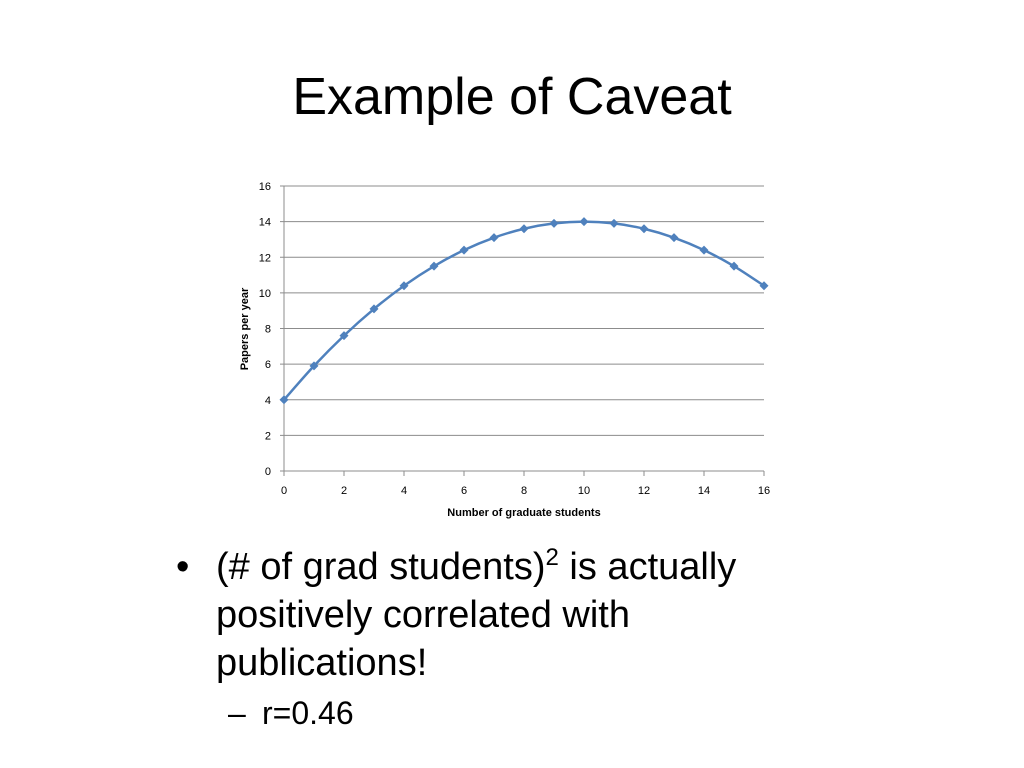  I want to click on x-tick-label: 8, so click(524, 491).